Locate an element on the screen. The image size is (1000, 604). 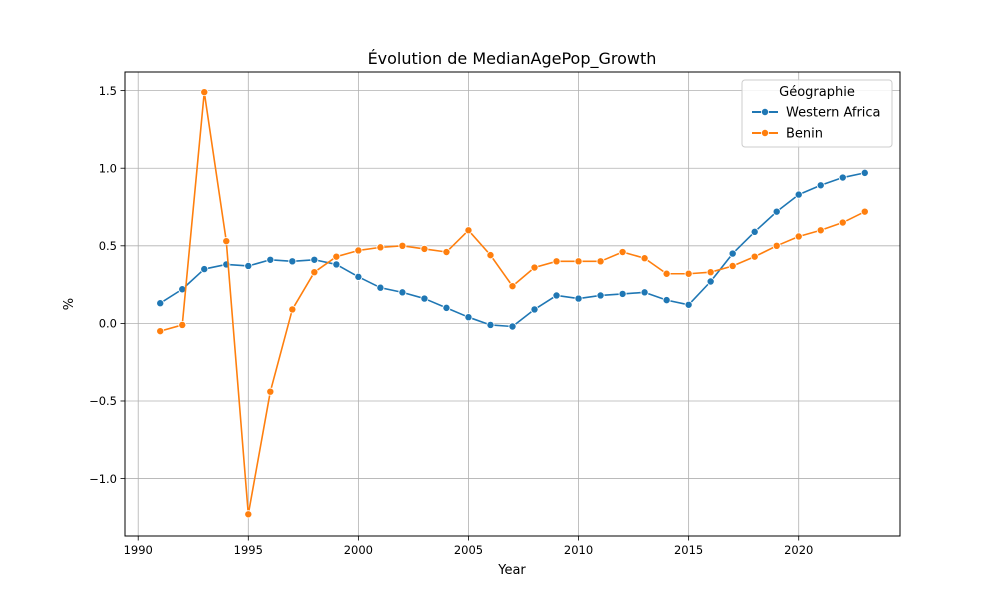
x-tick-label: 1995 is located at coordinates (248, 550).